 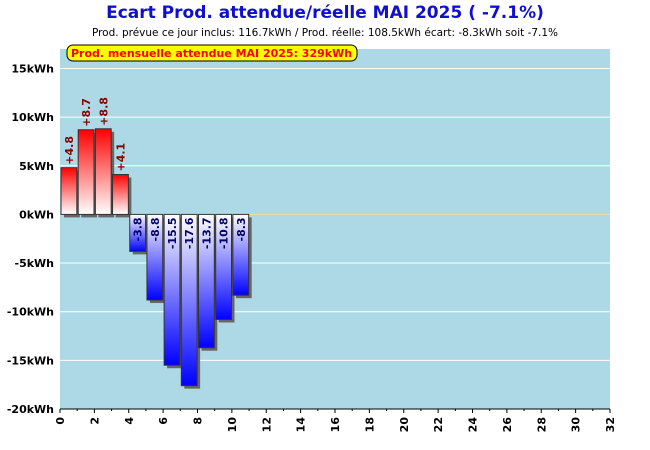 What do you see at coordinates (369, 424) in the screenshot?
I see `x-tick-label: 18` at bounding box center [369, 424].